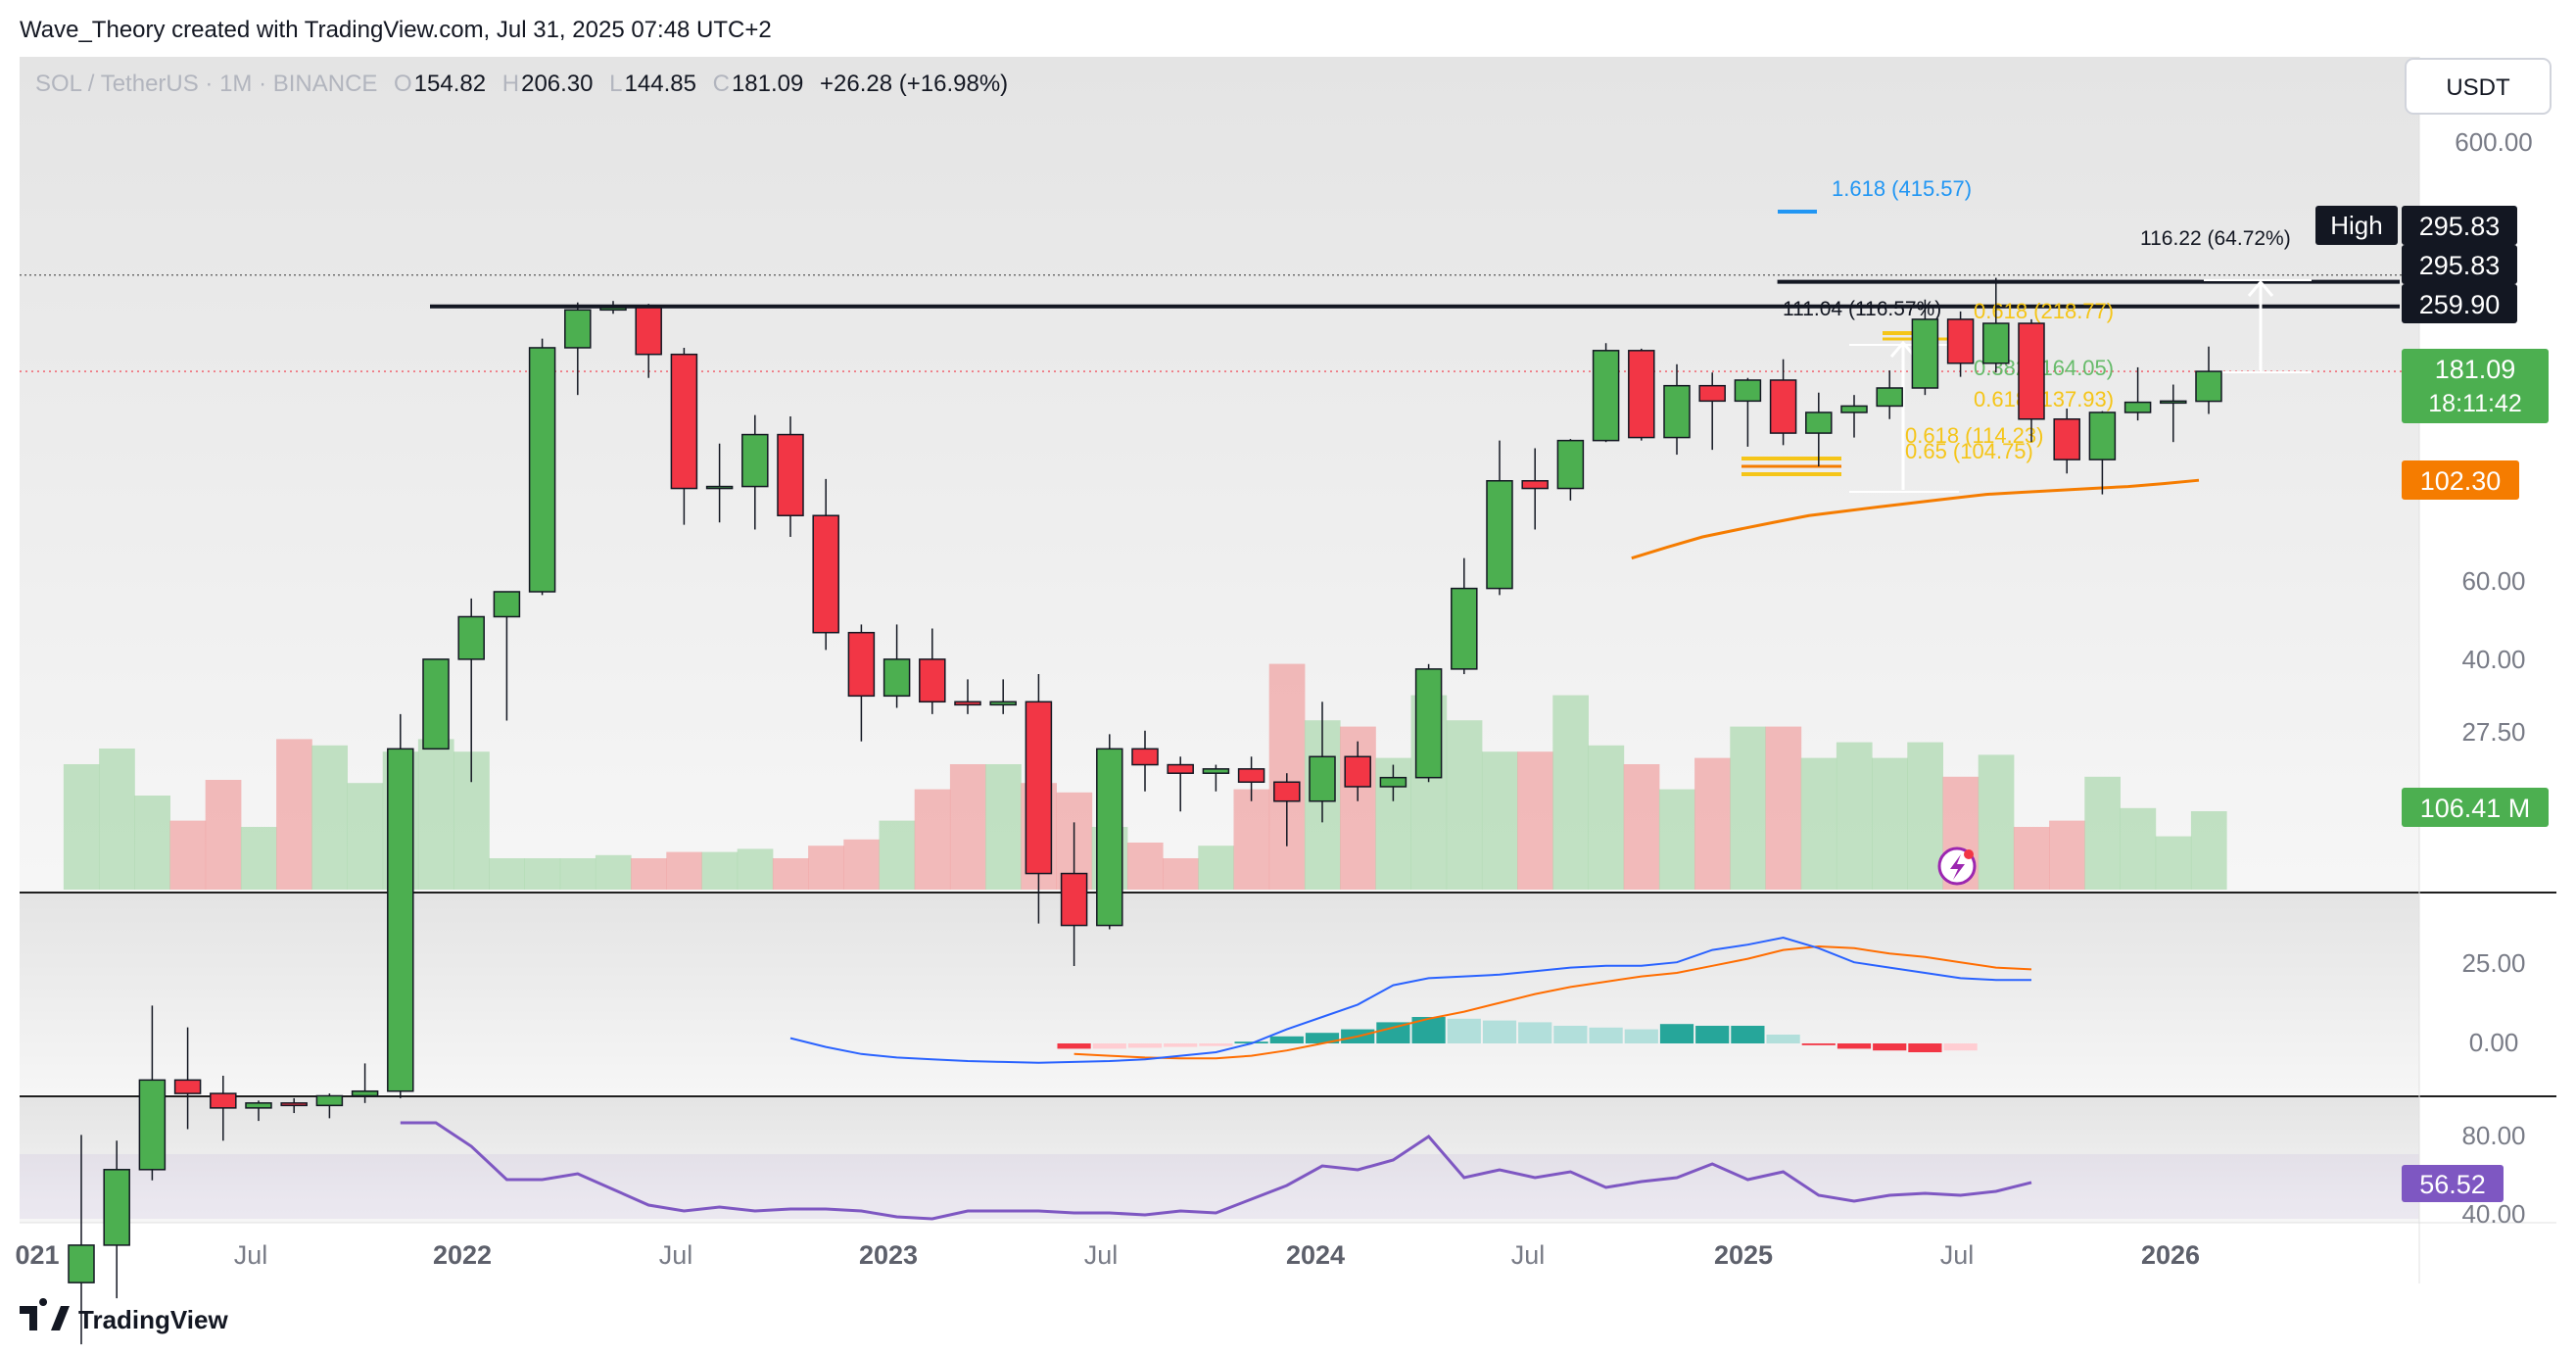 This screenshot has height=1354, width=2576. What do you see at coordinates (1528, 1255) in the screenshot?
I see `time-axis-label: Jul` at bounding box center [1528, 1255].